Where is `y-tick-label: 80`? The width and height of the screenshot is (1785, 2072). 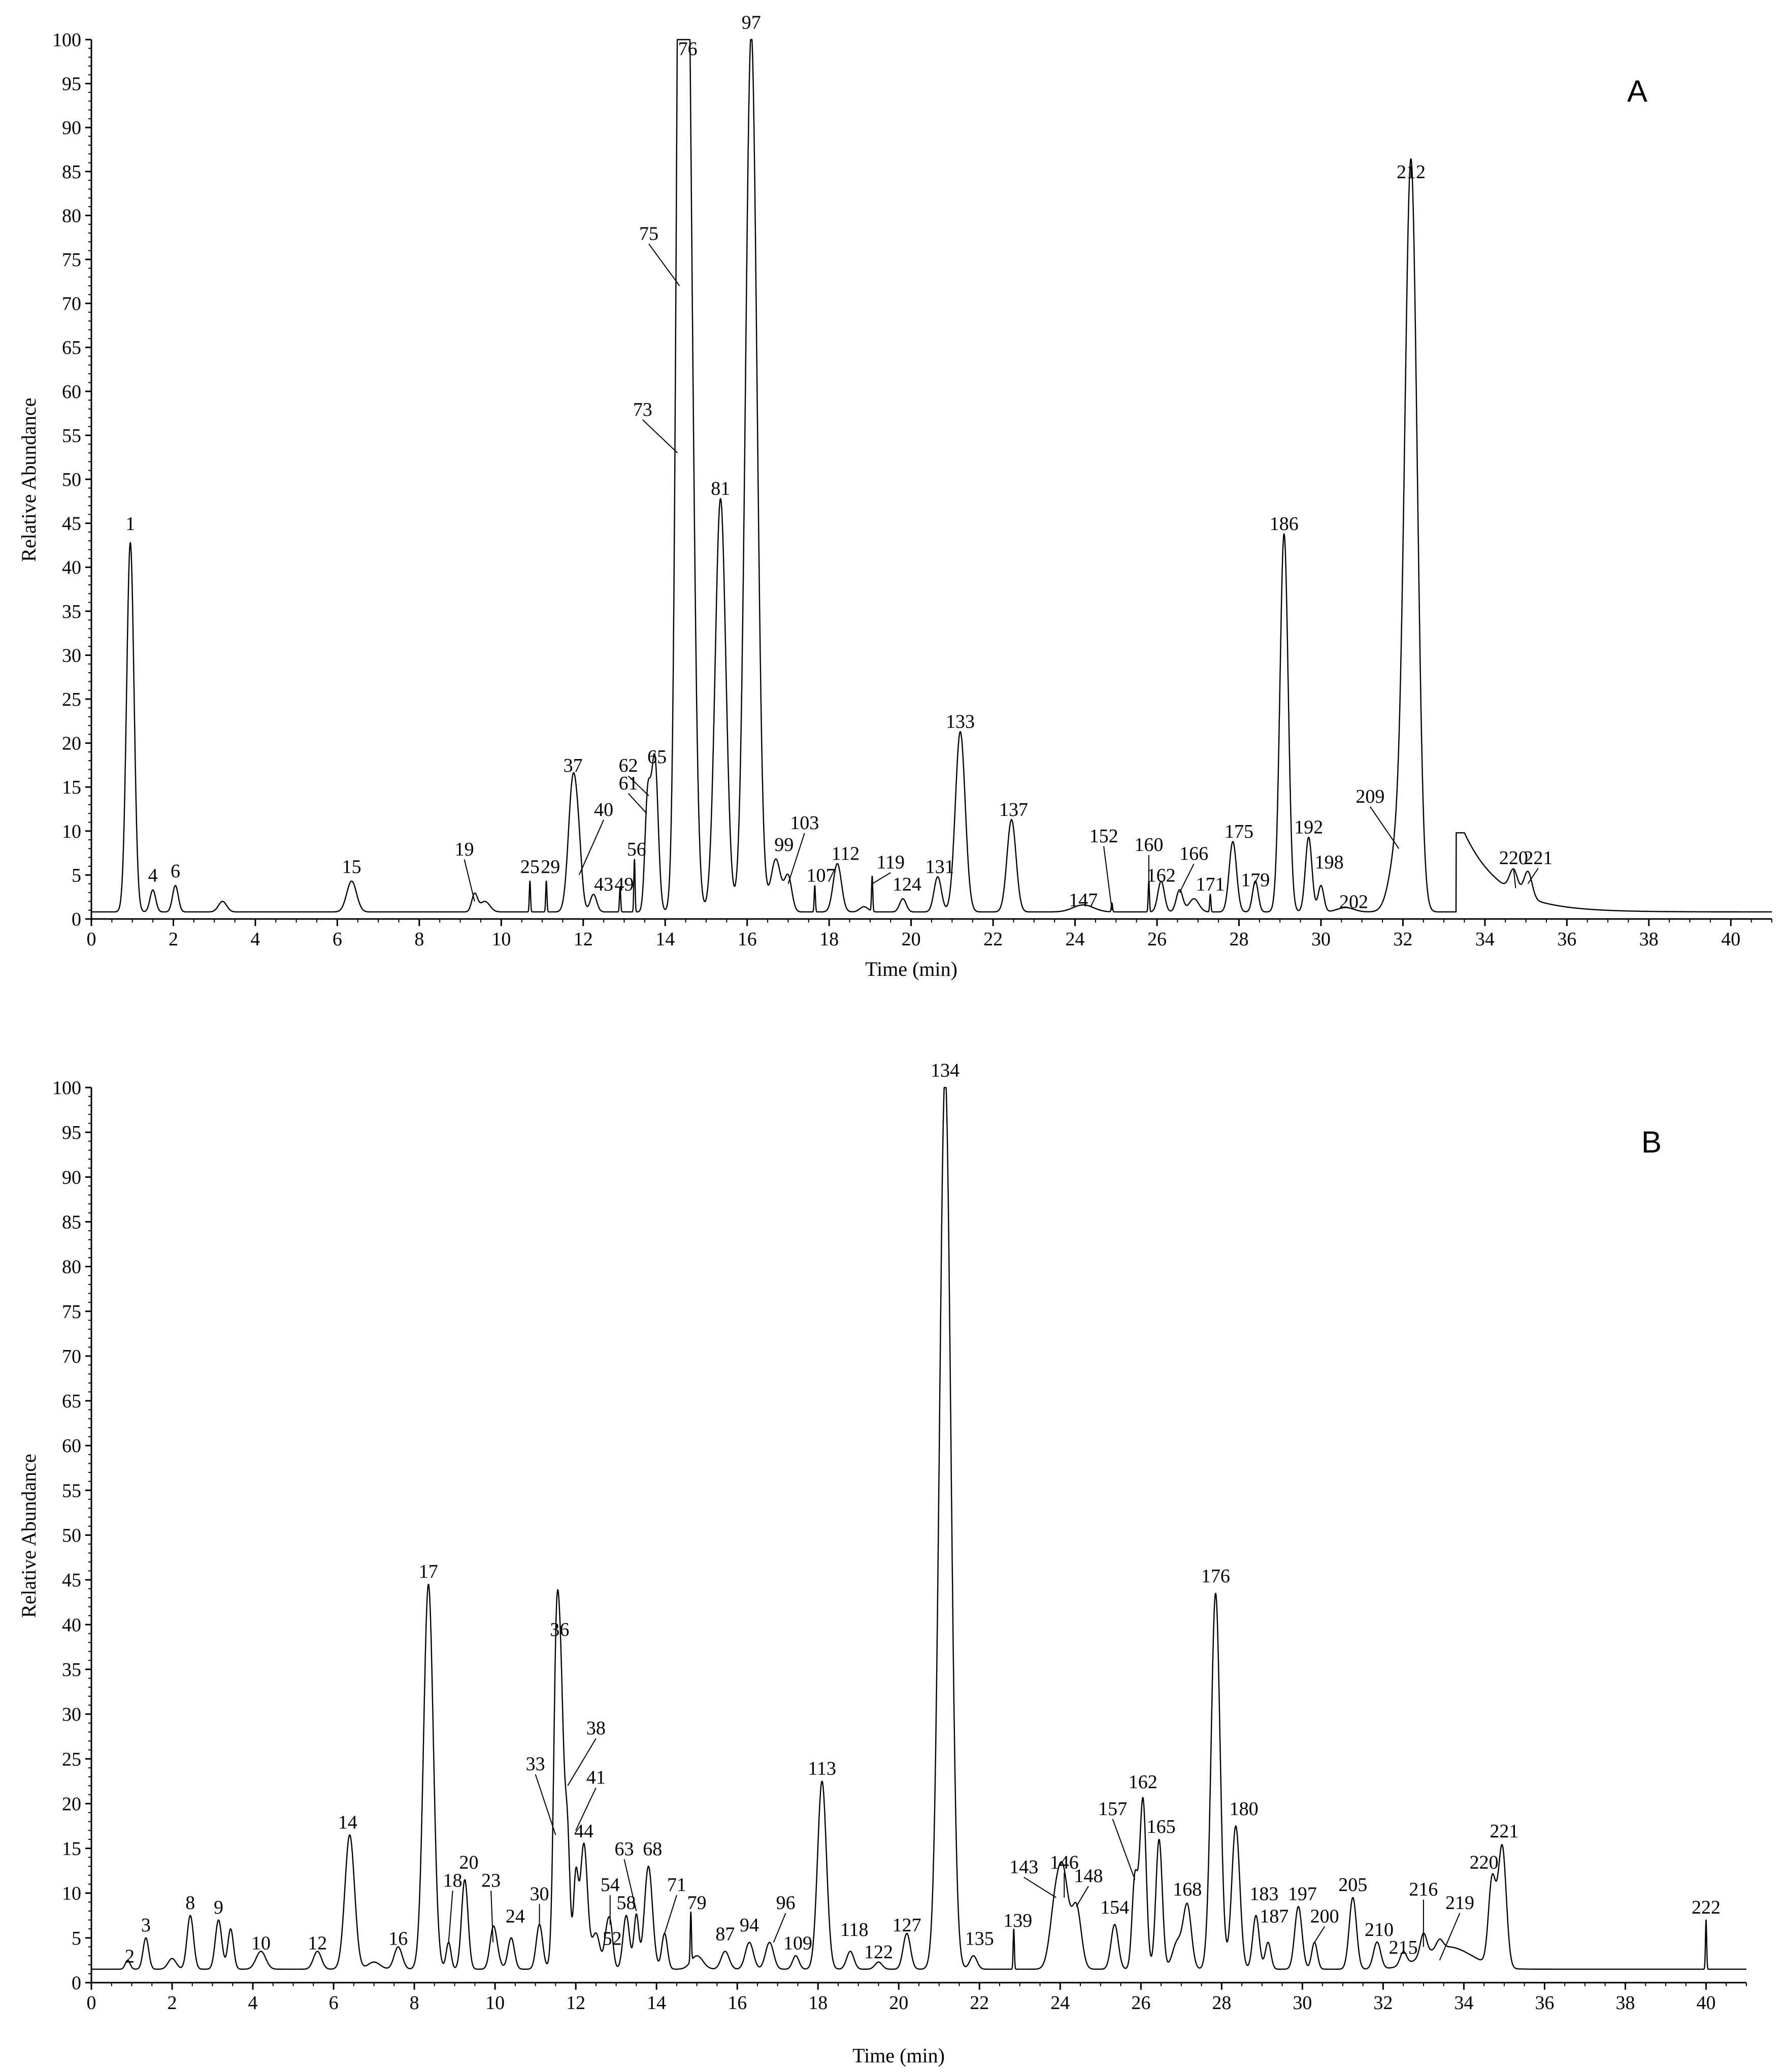
y-tick-label: 80 is located at coordinates (71, 215).